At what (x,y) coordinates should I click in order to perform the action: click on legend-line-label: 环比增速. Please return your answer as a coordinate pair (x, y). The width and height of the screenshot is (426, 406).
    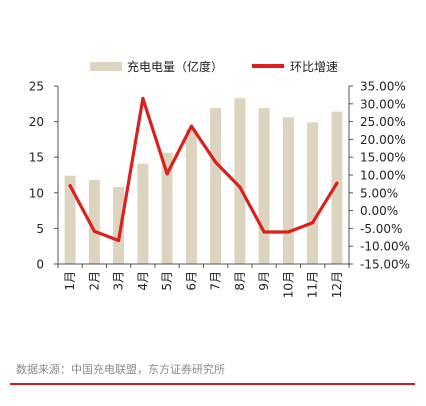
    Looking at the image, I should click on (314, 67).